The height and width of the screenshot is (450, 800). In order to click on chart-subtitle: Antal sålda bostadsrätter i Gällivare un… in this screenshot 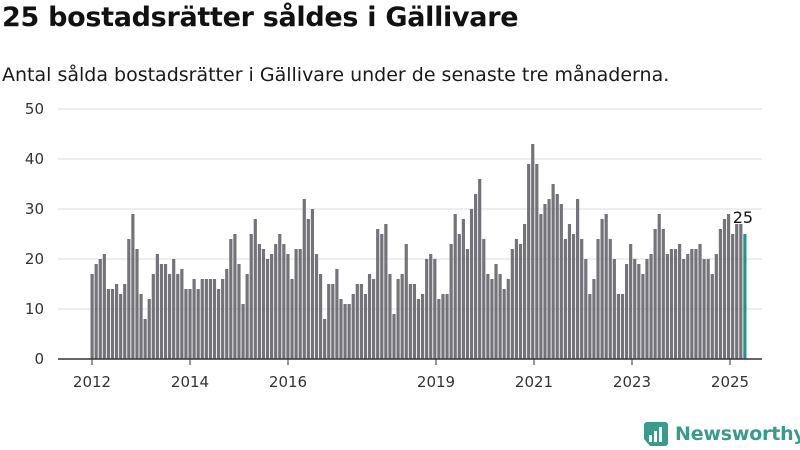, I will do `click(336, 75)`.